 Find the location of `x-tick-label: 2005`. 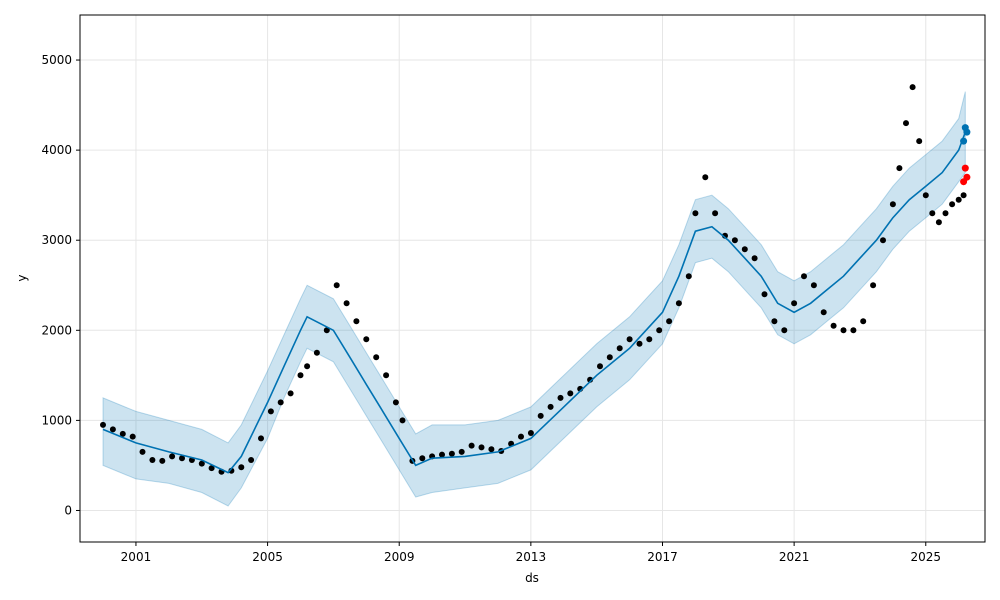

x-tick-label: 2005 is located at coordinates (267, 557).